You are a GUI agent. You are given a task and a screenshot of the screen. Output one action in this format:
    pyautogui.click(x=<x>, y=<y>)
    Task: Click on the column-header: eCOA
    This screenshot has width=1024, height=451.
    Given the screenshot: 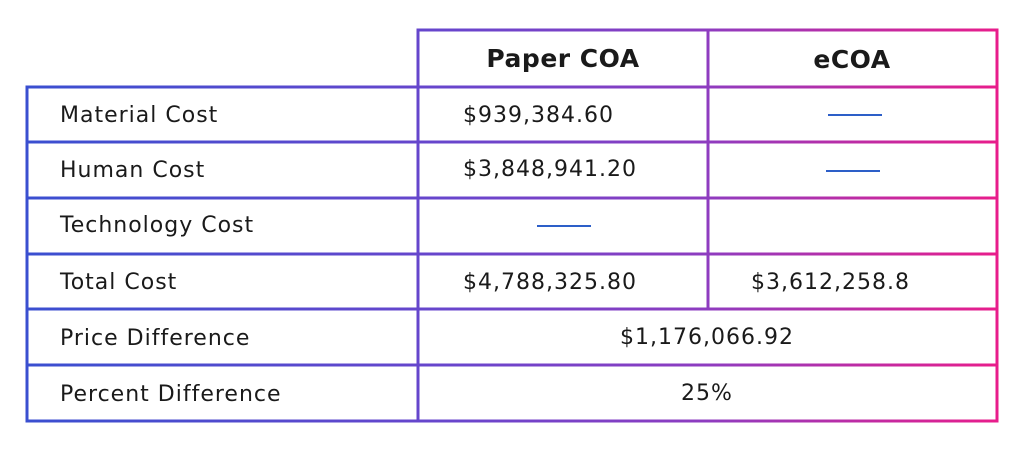 What is the action you would take?
    pyautogui.click(x=851, y=59)
    